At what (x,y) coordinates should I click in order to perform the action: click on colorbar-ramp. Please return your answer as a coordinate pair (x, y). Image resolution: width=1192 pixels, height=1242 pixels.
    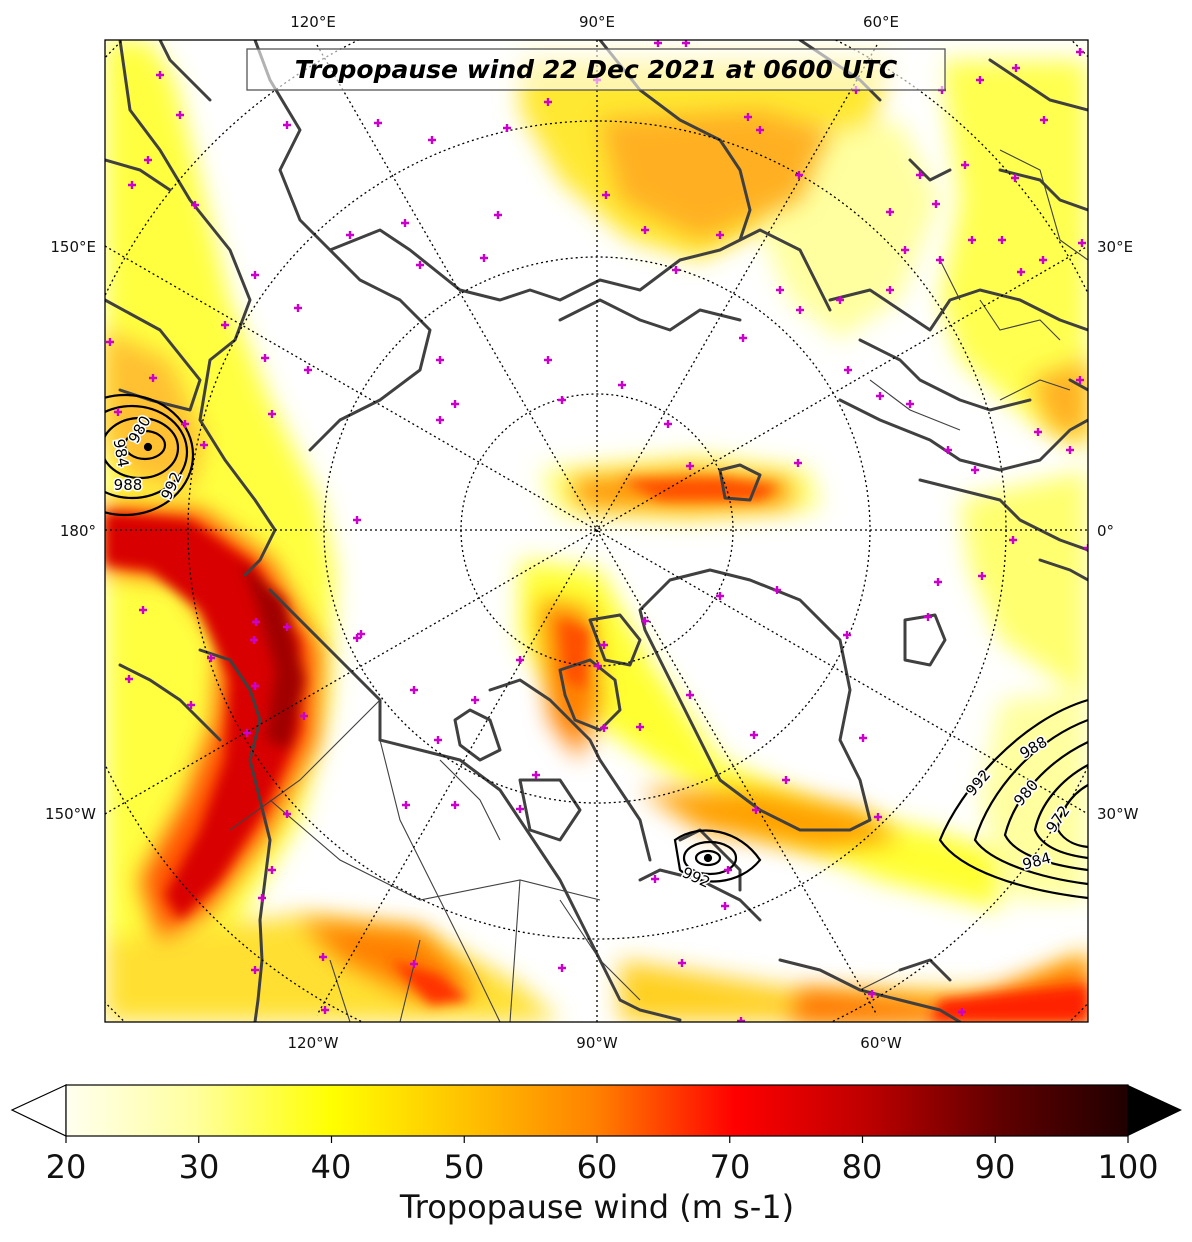
    Looking at the image, I should click on (597, 1110).